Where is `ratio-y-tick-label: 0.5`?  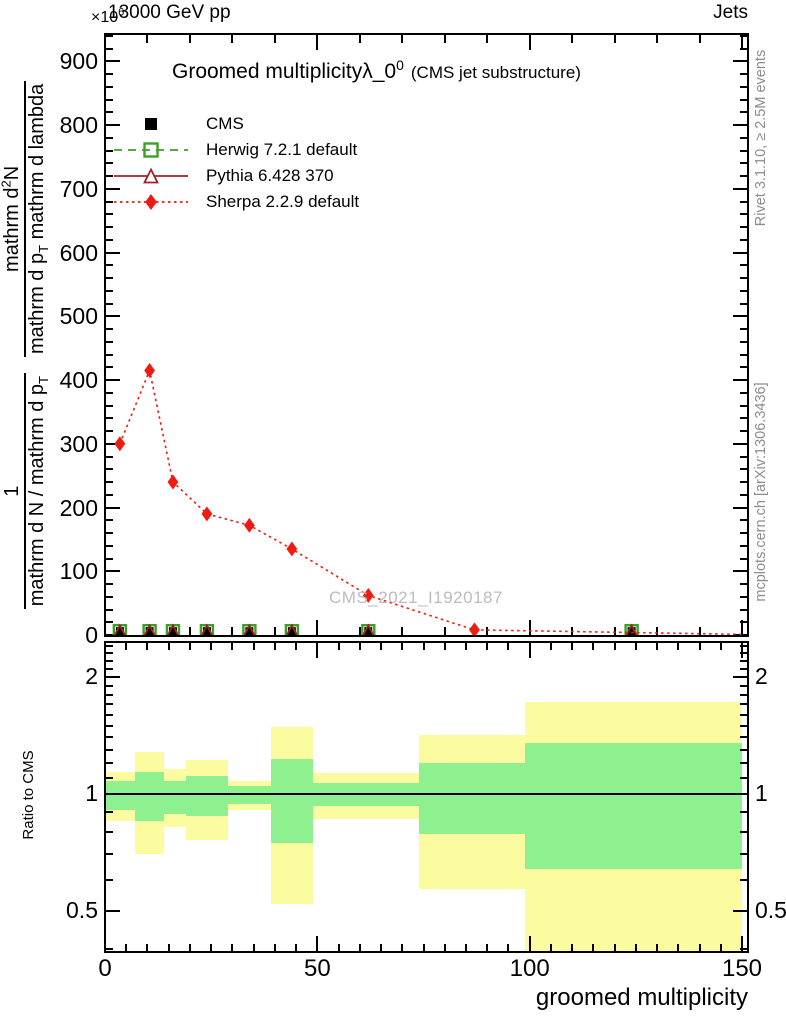 ratio-y-tick-label: 0.5 is located at coordinates (82, 910).